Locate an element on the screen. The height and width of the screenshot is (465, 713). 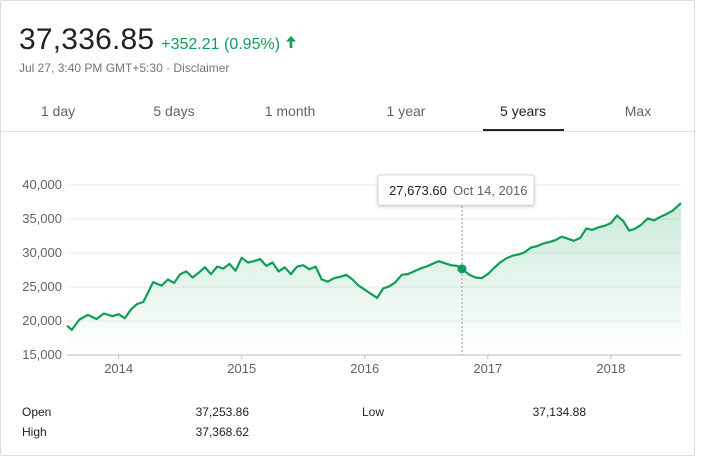
low-label: Low is located at coordinates (373, 412).